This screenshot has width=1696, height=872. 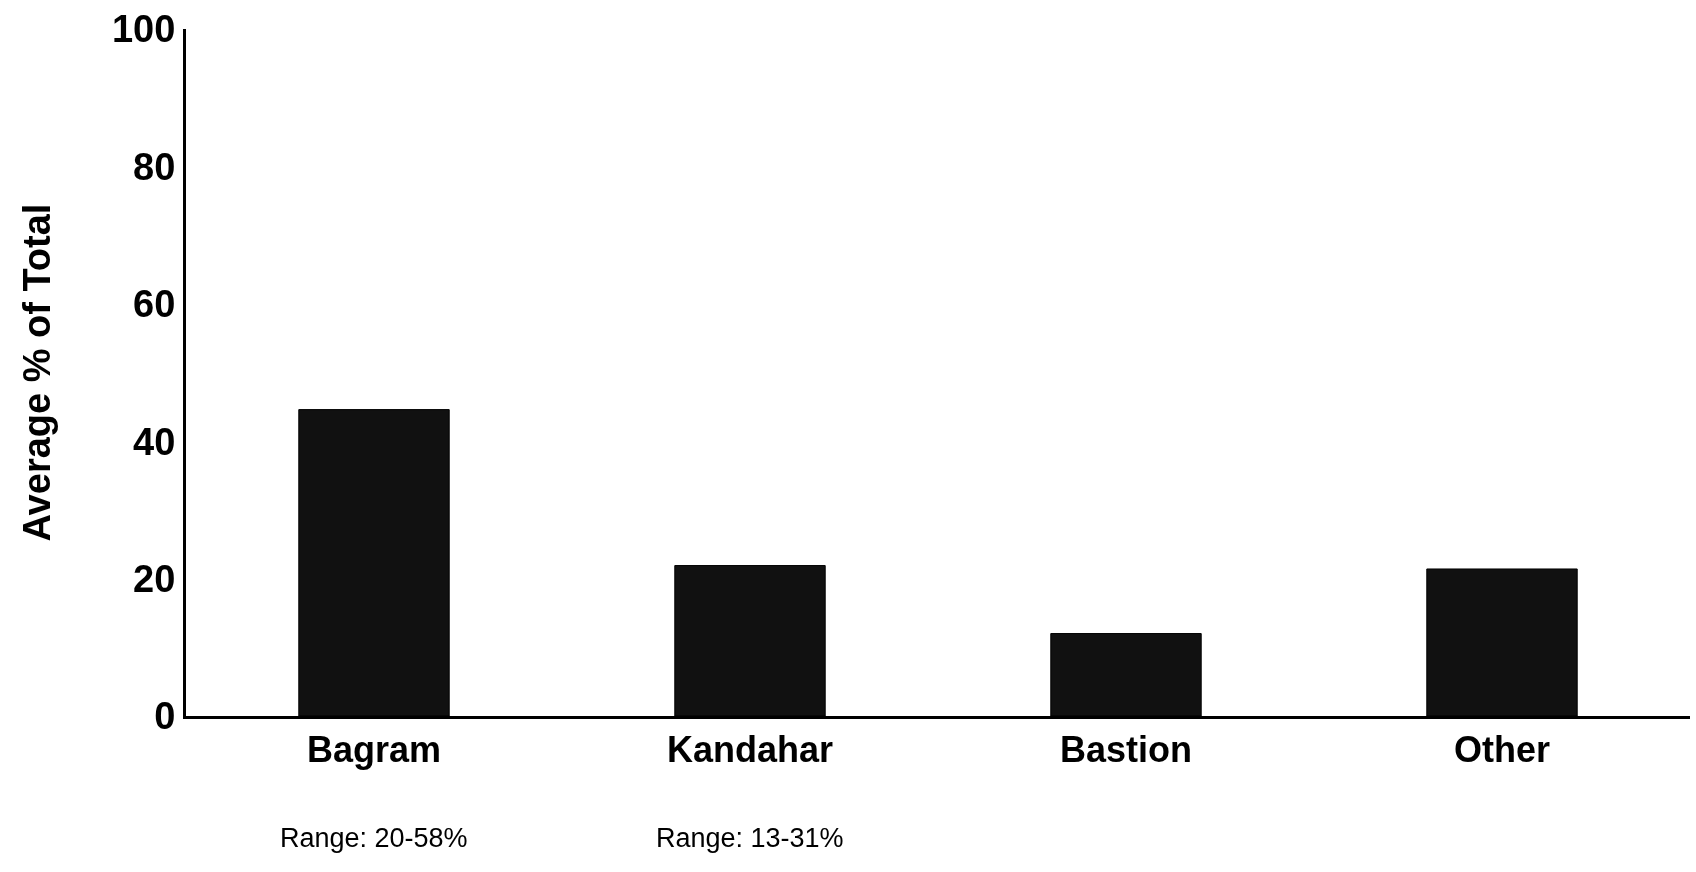 What do you see at coordinates (154, 304) in the screenshot?
I see `y-tick-label: 60` at bounding box center [154, 304].